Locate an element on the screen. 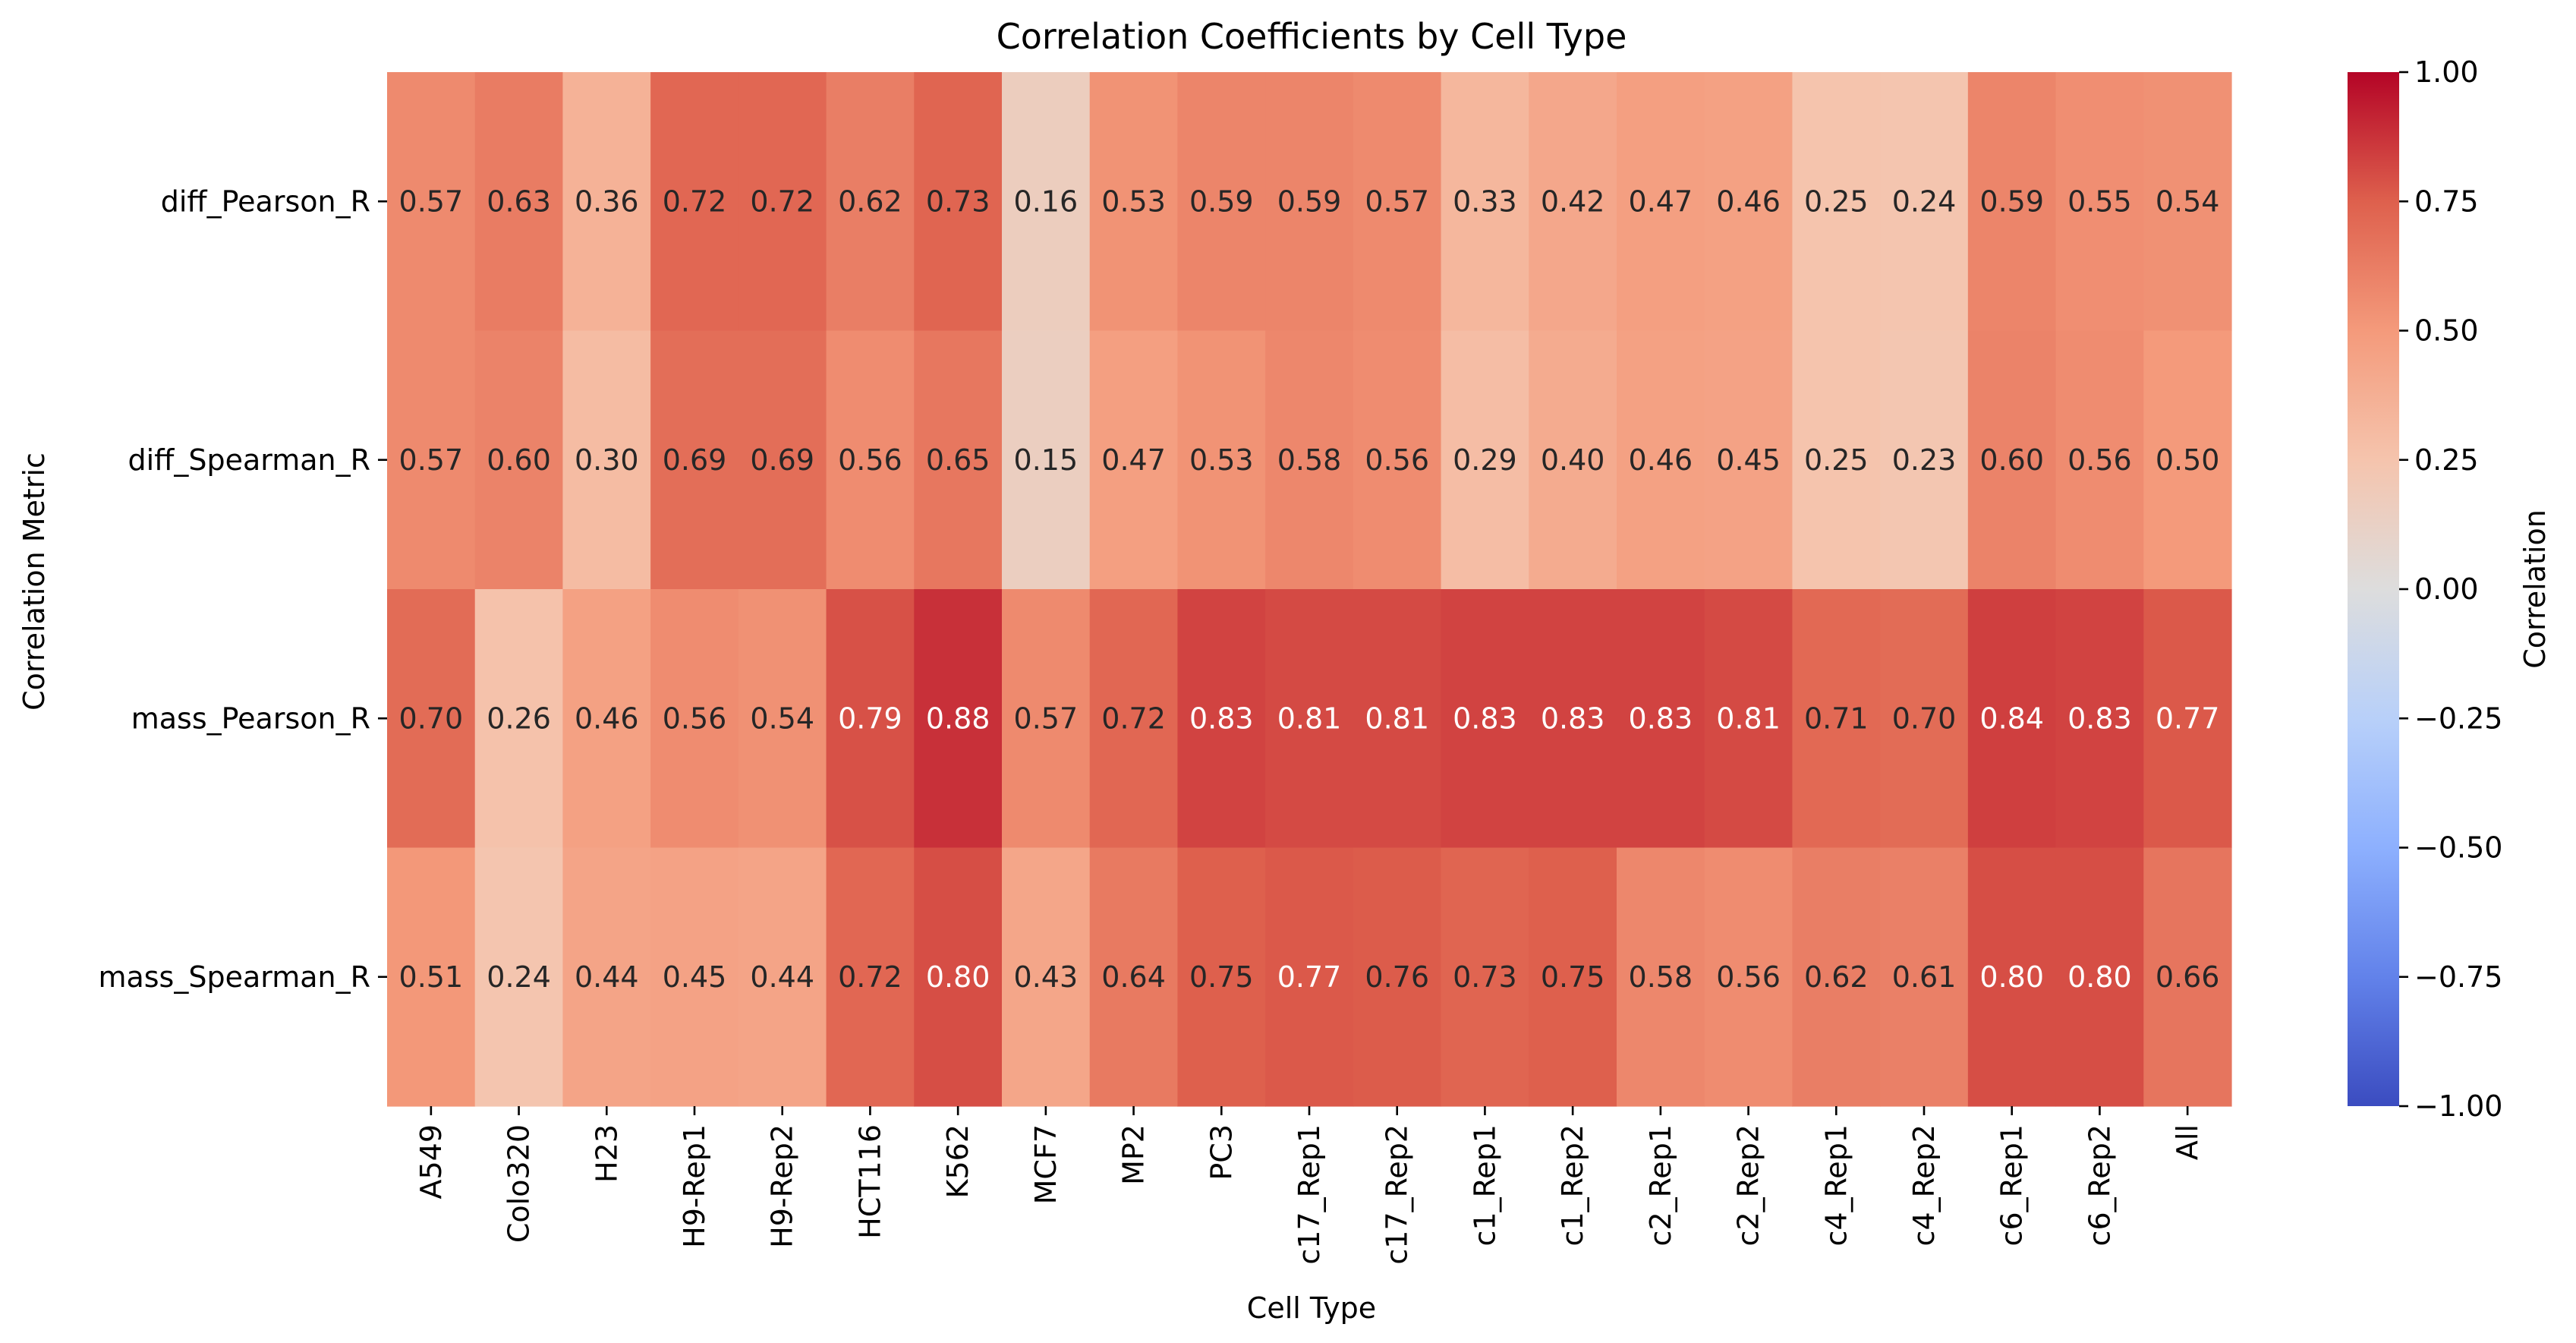  x-tick-label: c6_Rep1 is located at coordinates (2012, 1185).